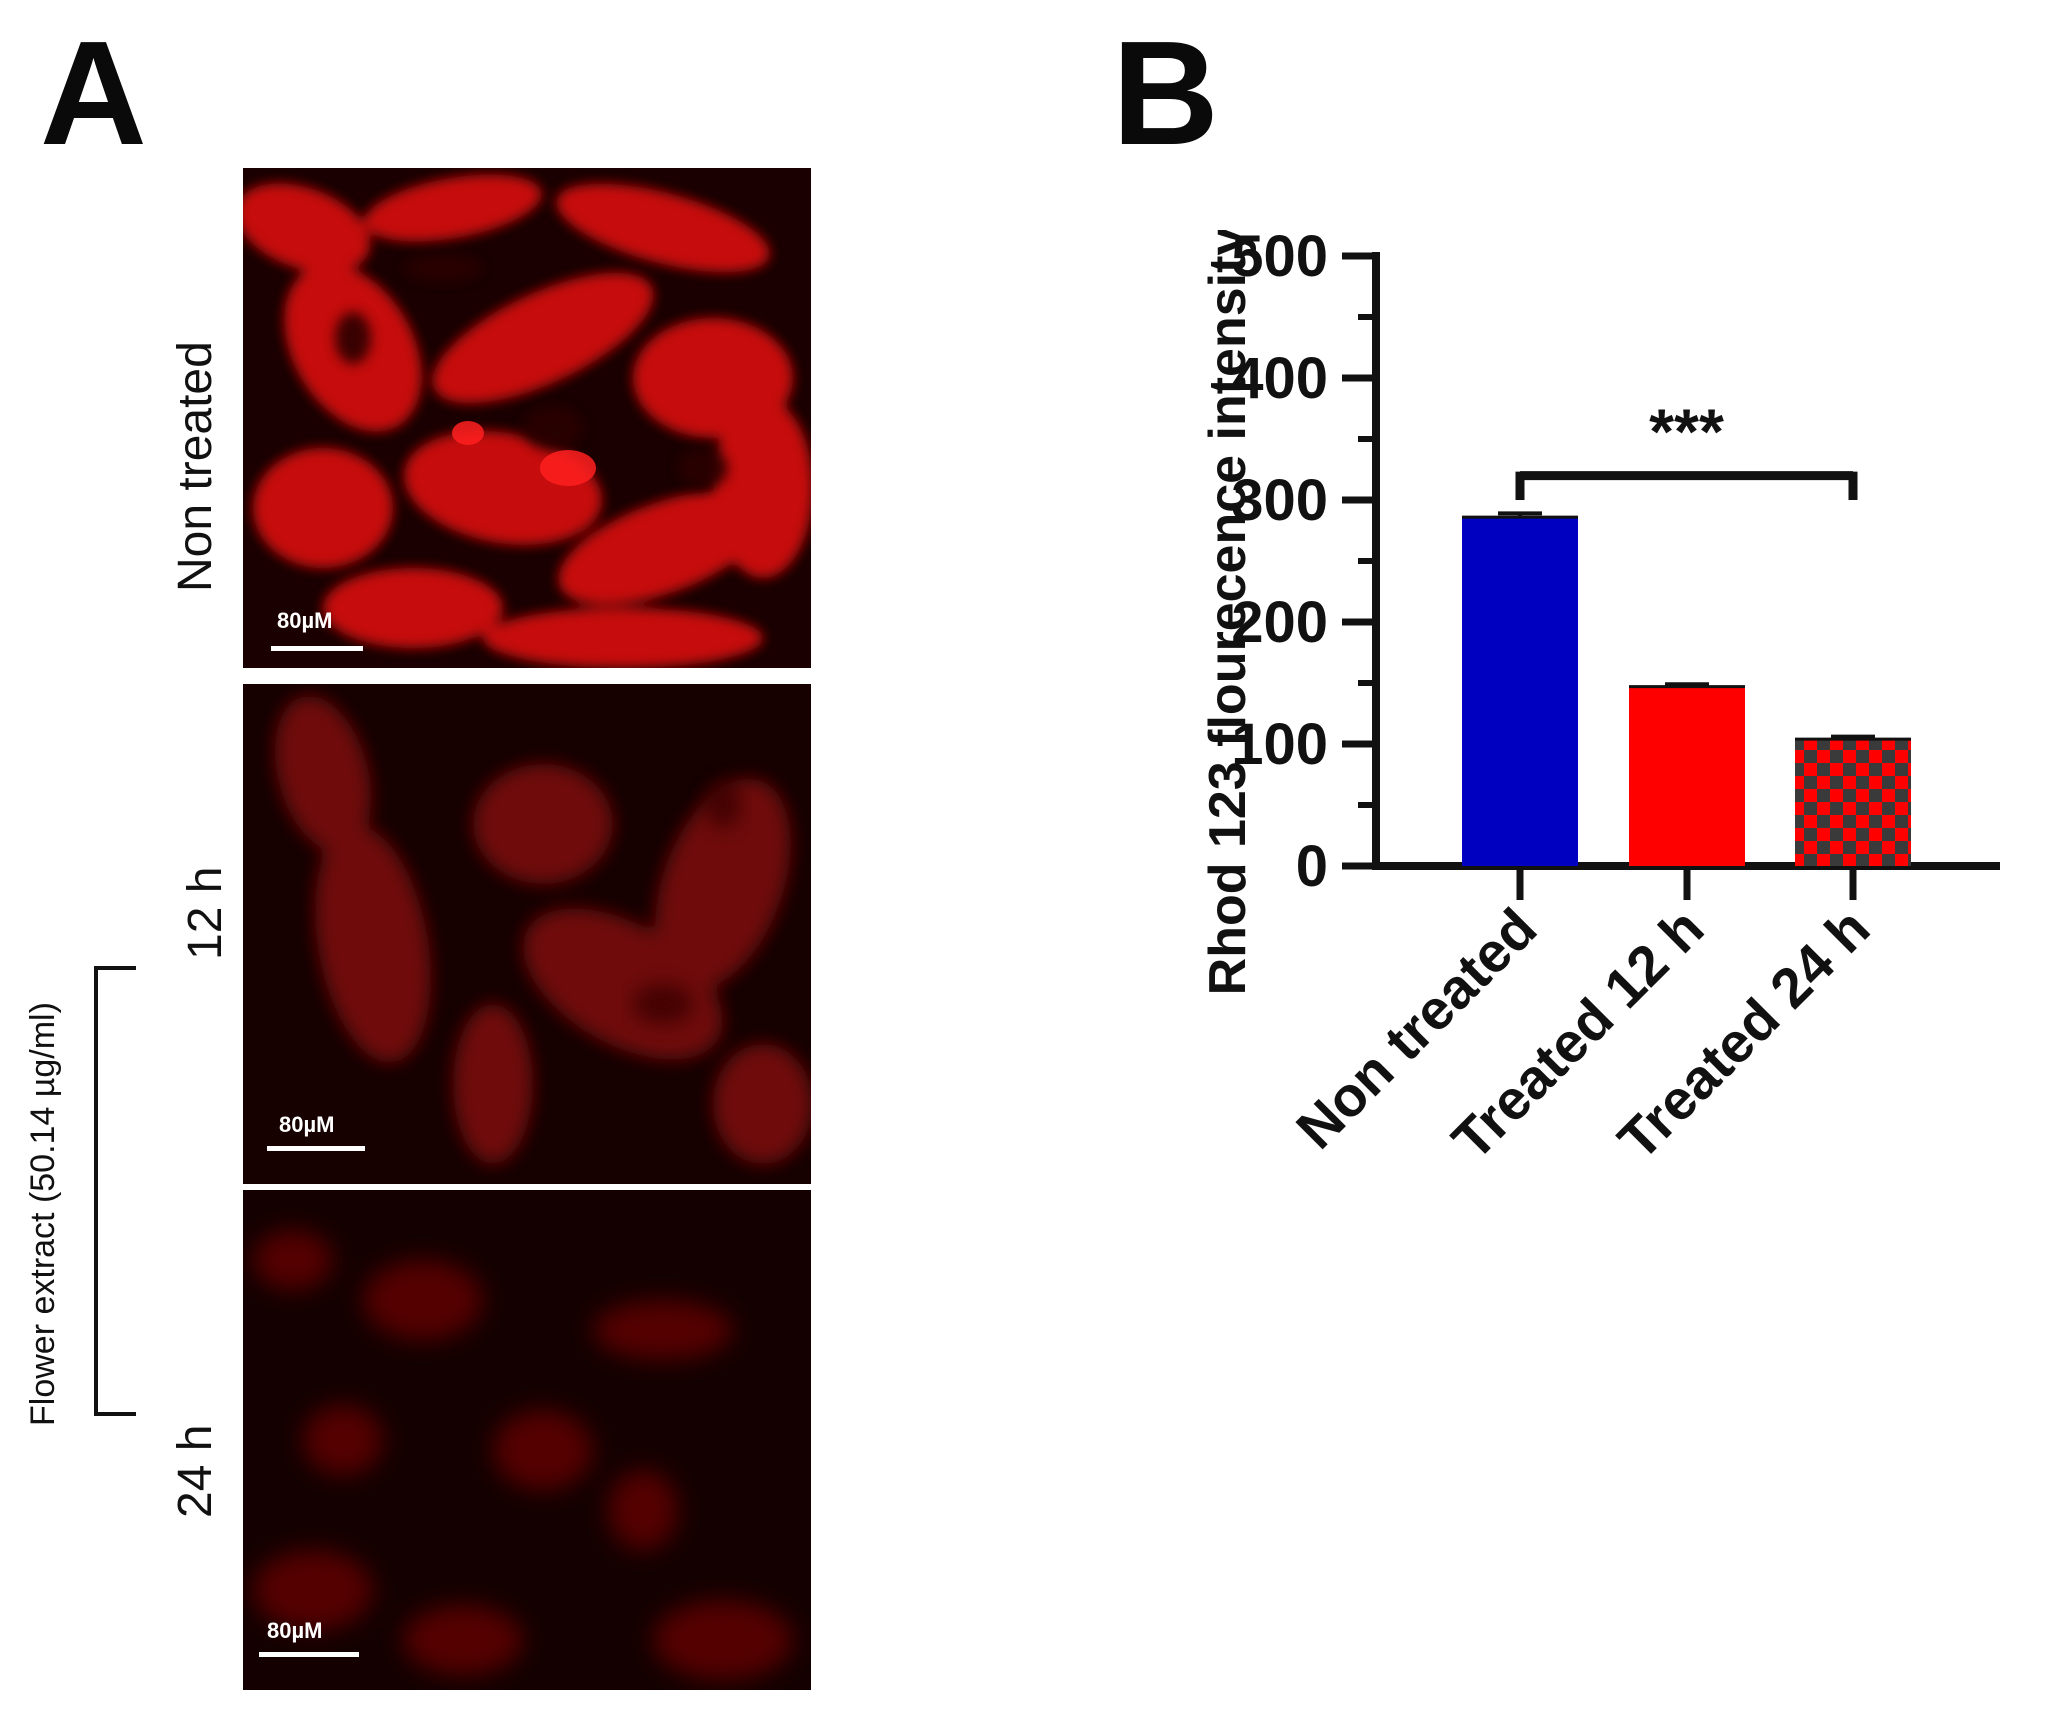 Image resolution: width=2050 pixels, height=1713 pixels. Describe the element at coordinates (205, 913) in the screenshot. I see `row-label-12h: 12 h` at that location.